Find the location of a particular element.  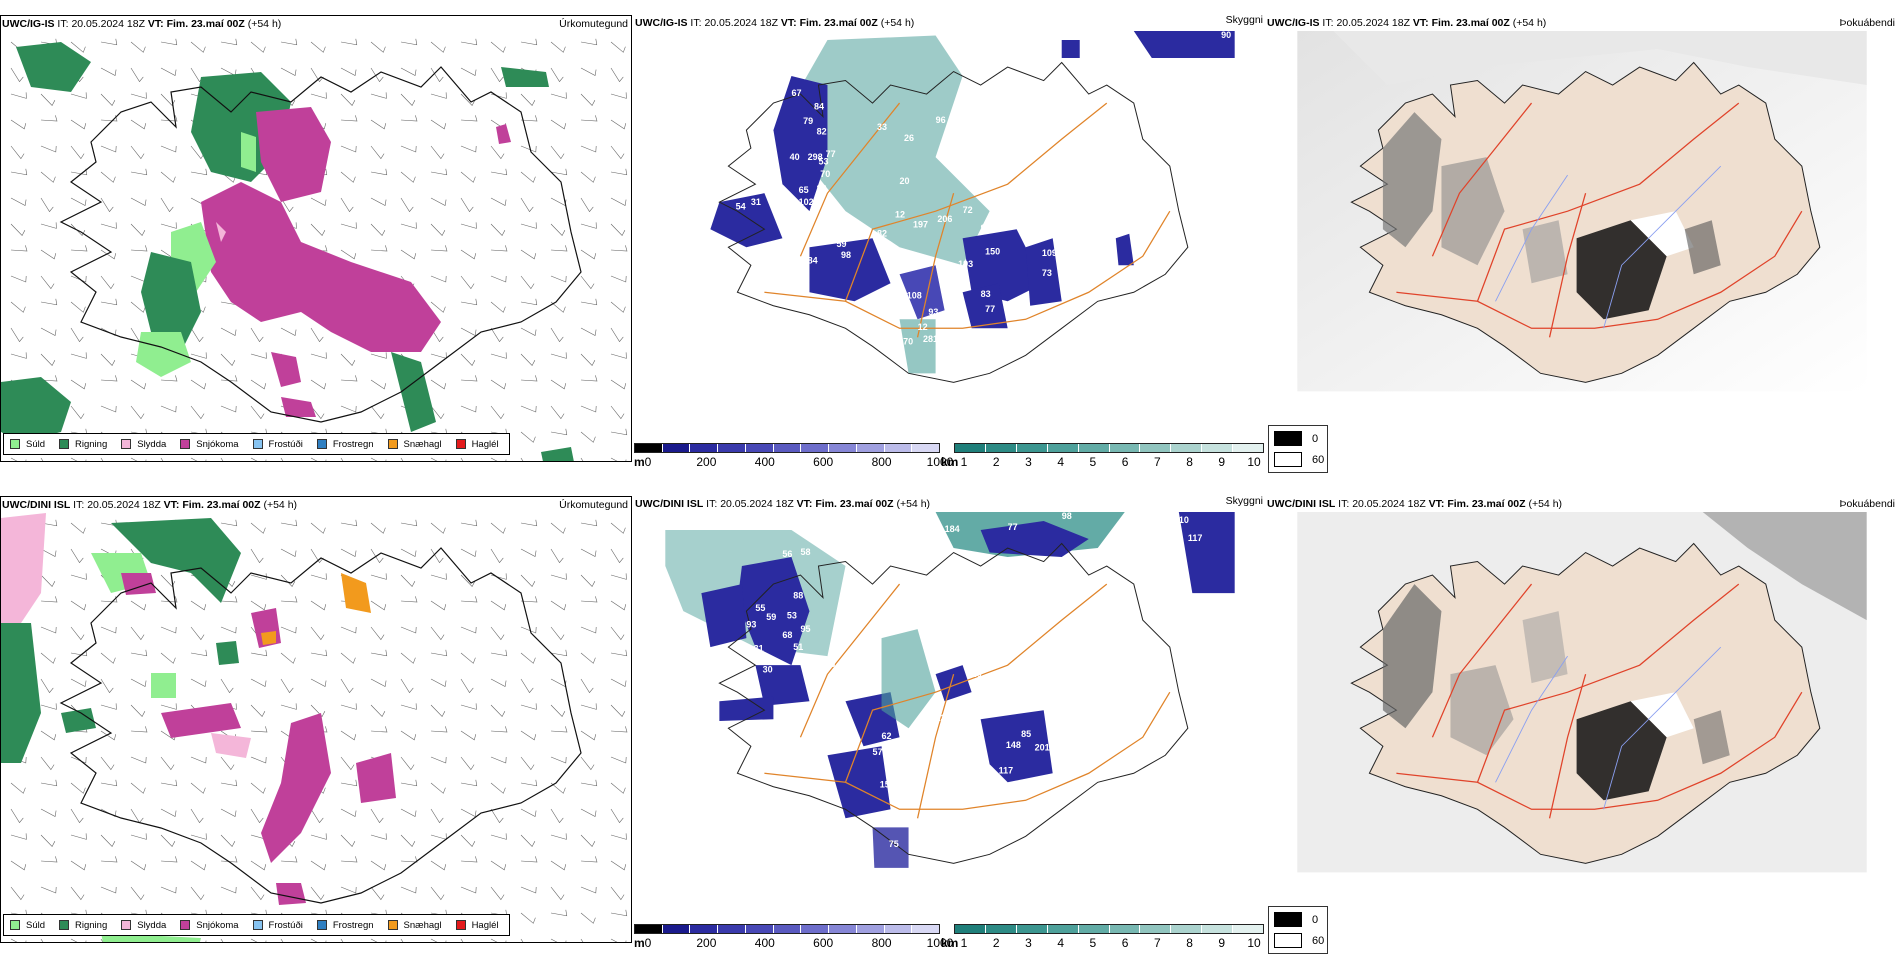

colorbar-tick: 9 is located at coordinates (1222, 943).